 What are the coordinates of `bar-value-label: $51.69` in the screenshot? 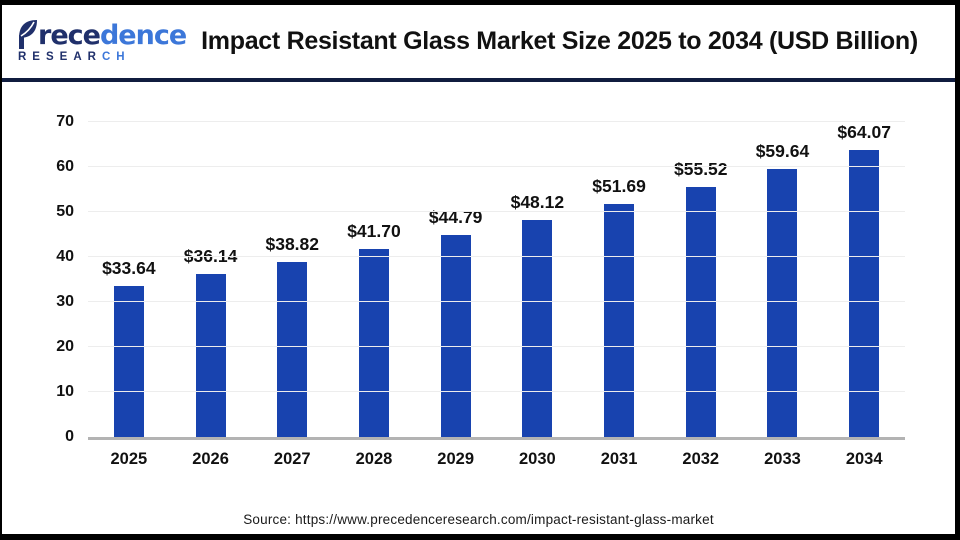 It's located at (619, 186).